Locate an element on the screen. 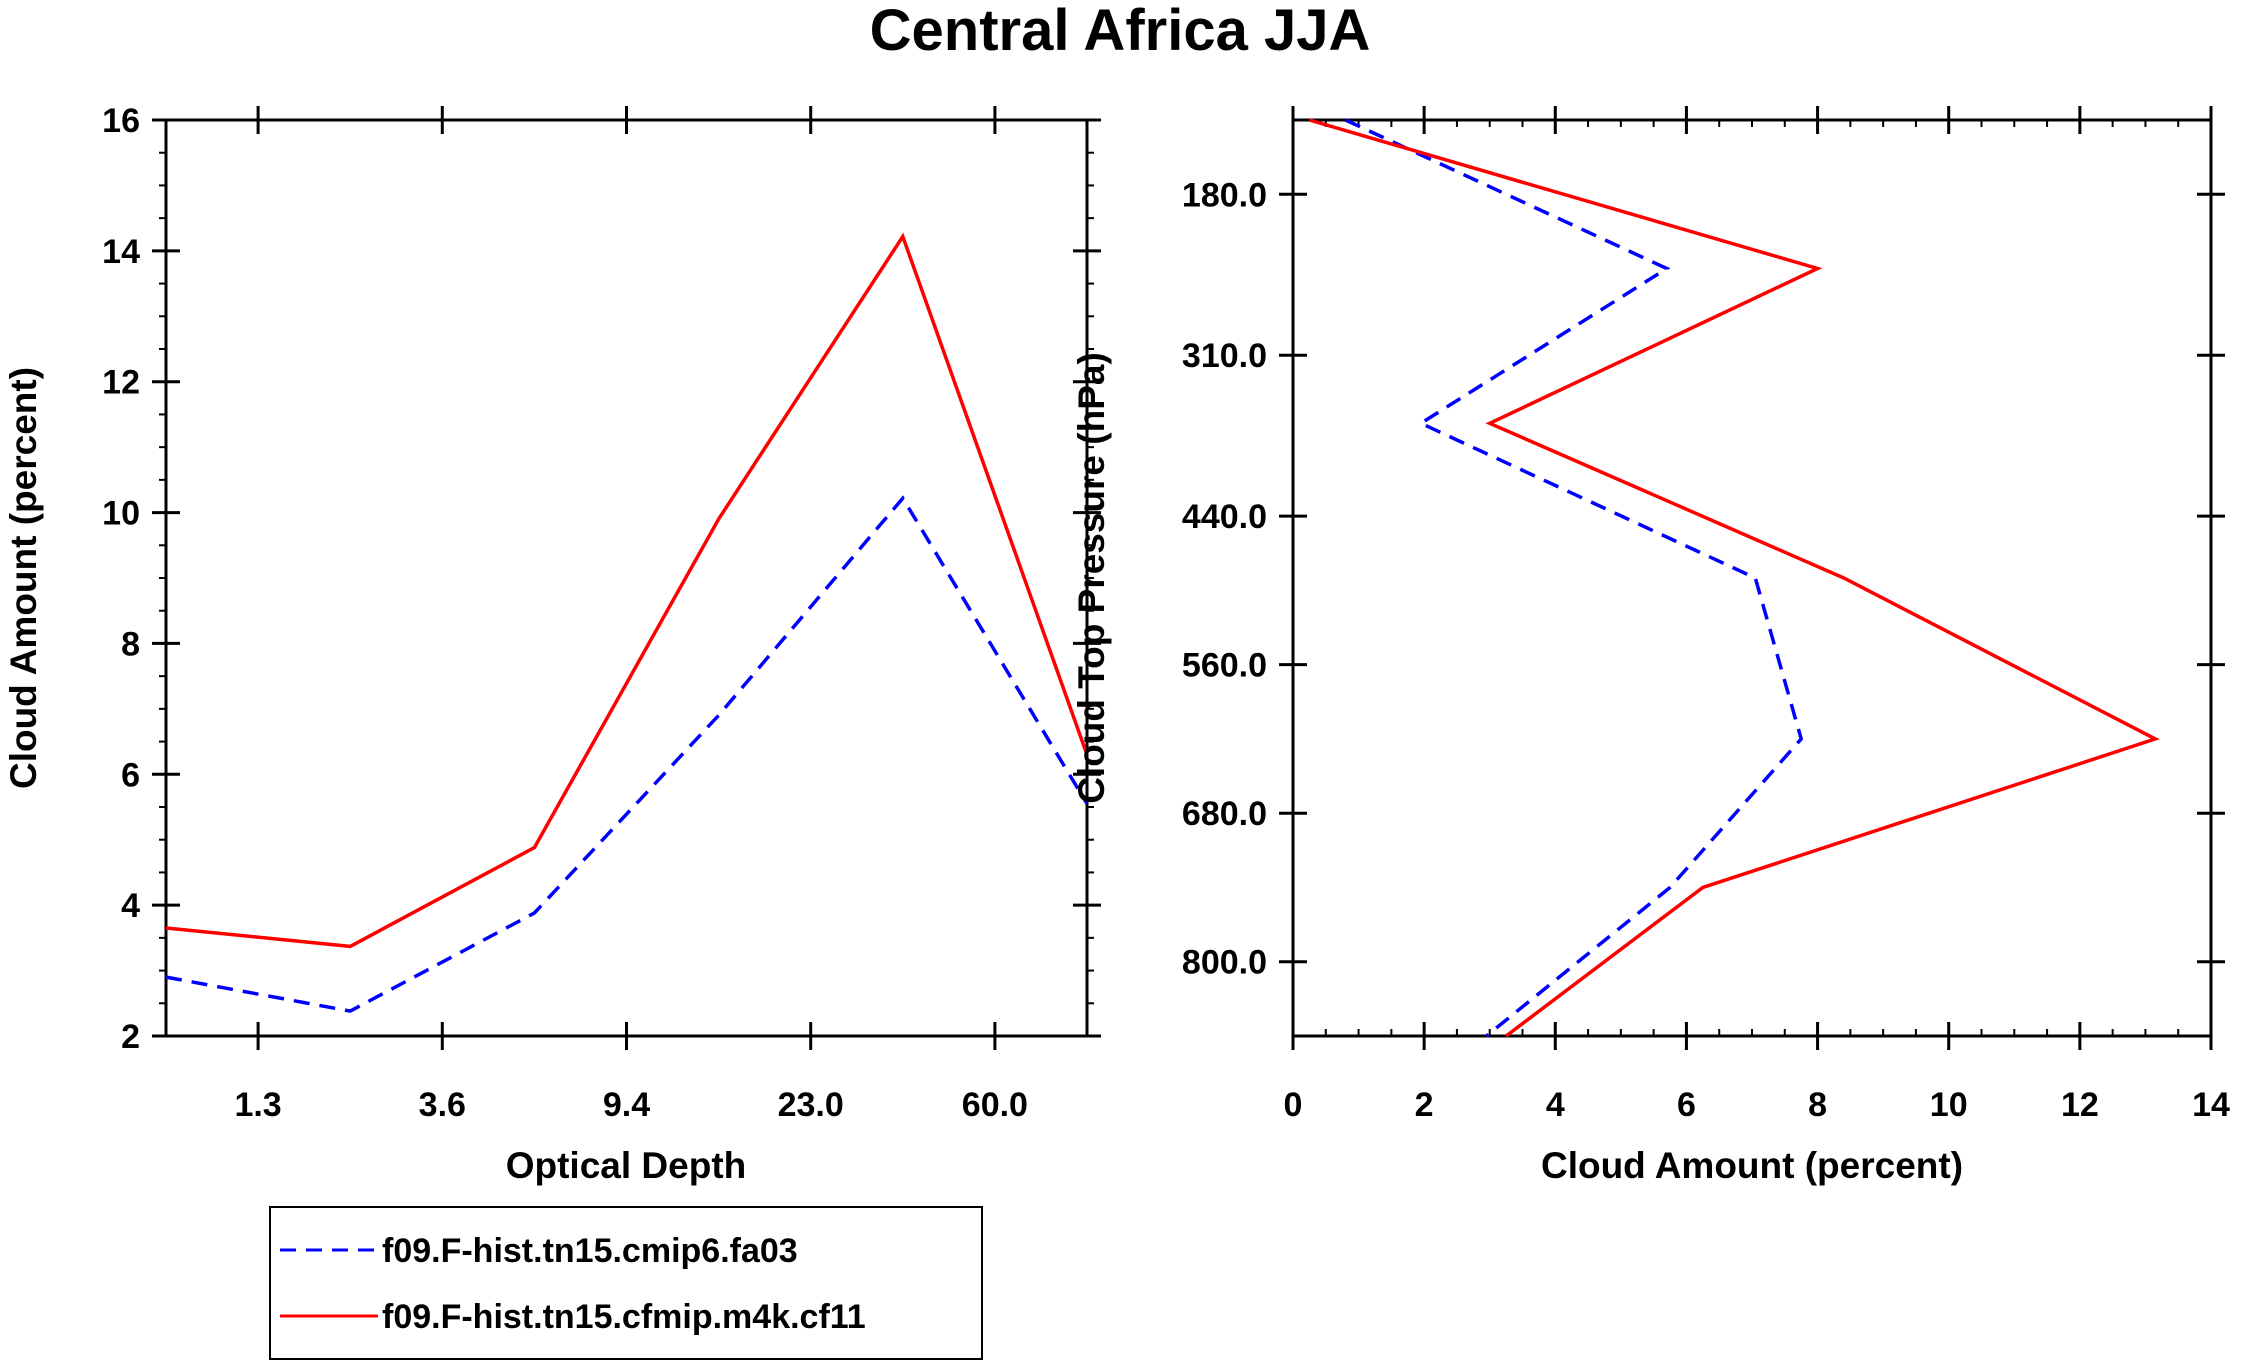 This screenshot has width=2241, height=1367. left-y-tick-label: 12 is located at coordinates (121, 383).